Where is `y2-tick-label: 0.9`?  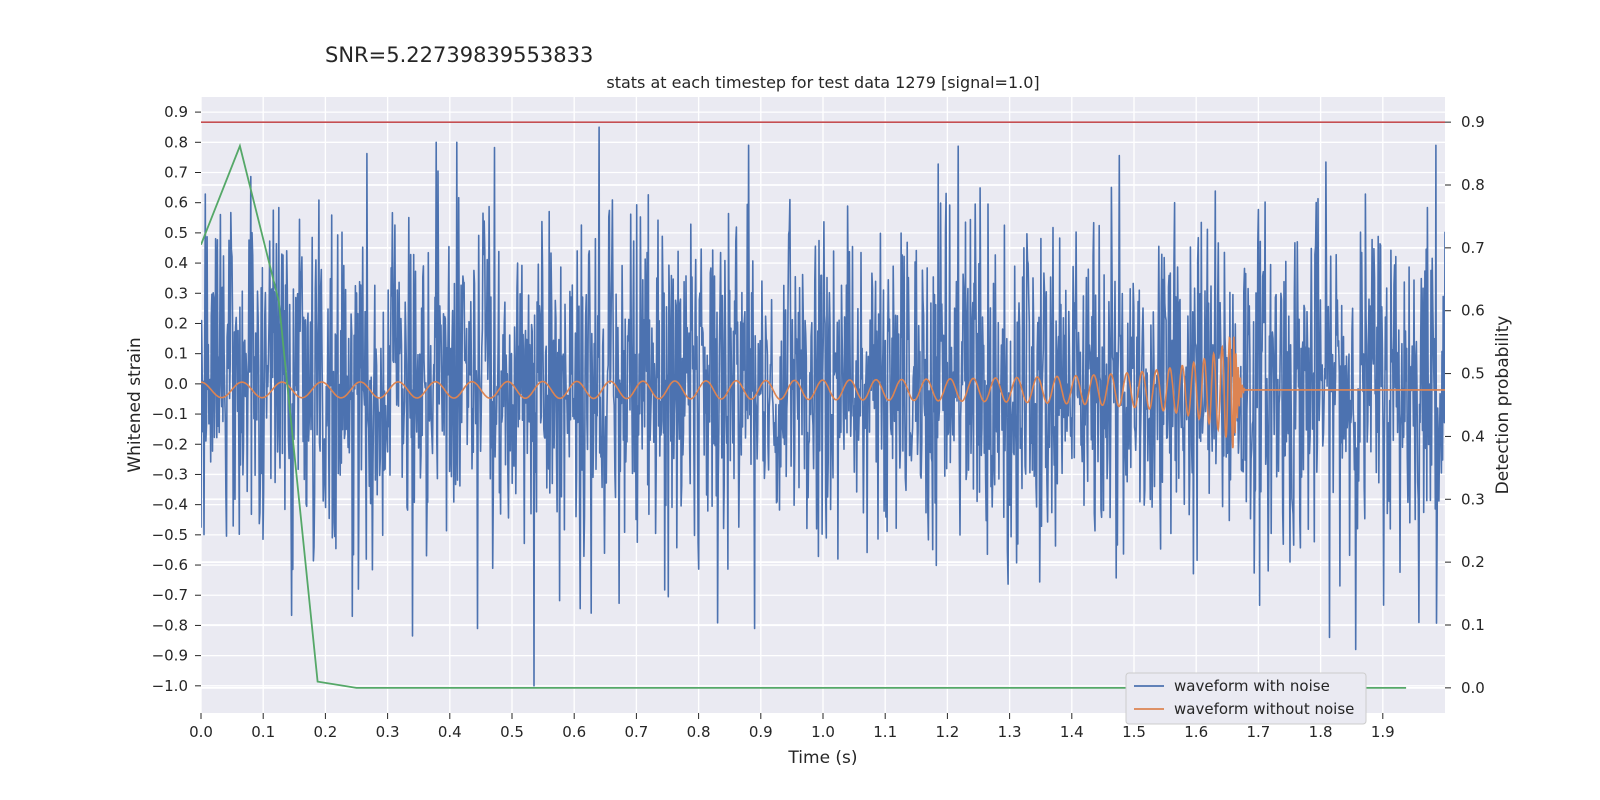 y2-tick-label: 0.9 is located at coordinates (1473, 122).